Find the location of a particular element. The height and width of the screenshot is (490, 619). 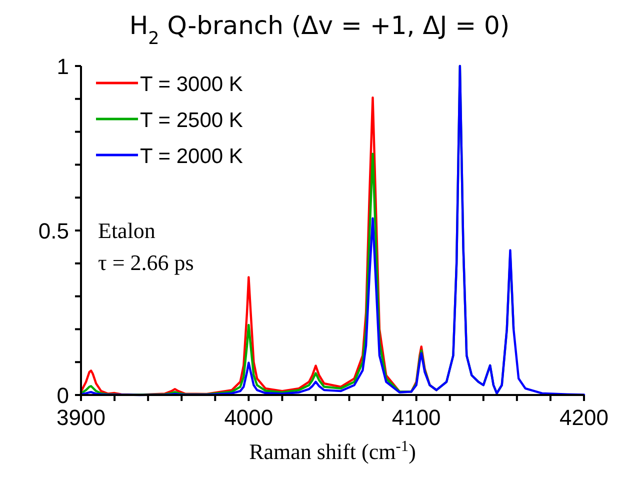

x-axis-title: Raman shift (cm$^{-1}$) is located at coordinates (332, 451).